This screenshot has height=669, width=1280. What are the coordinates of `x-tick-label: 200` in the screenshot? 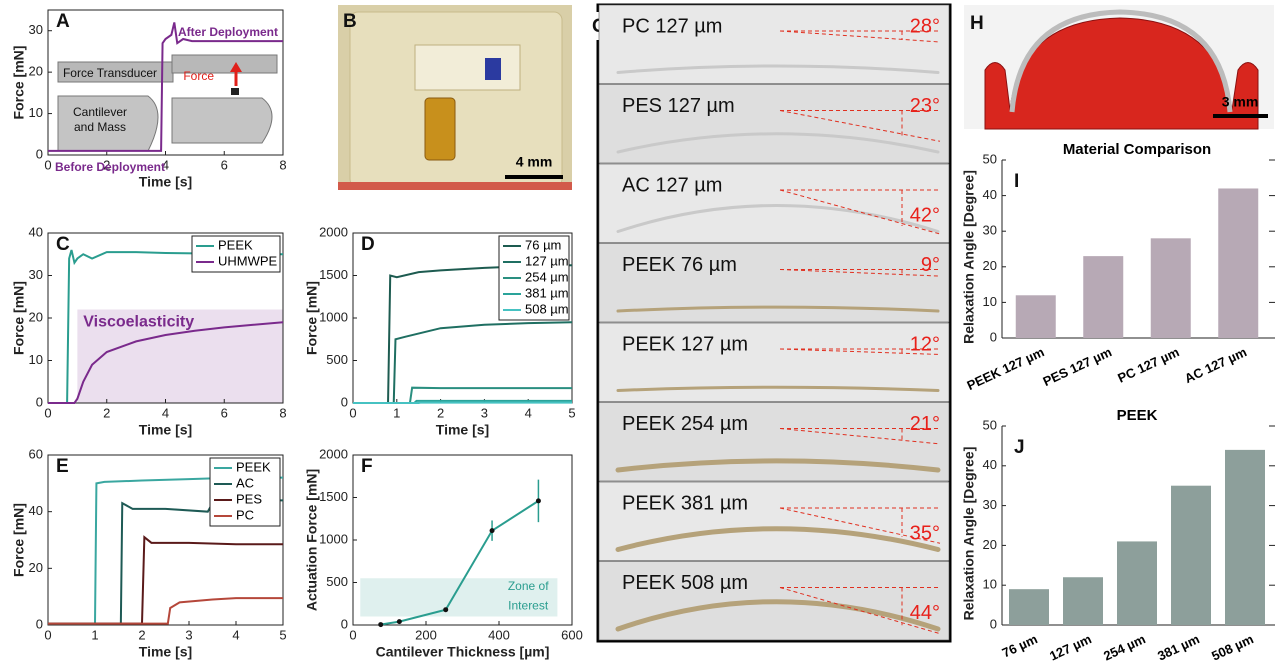 It's located at (426, 634).